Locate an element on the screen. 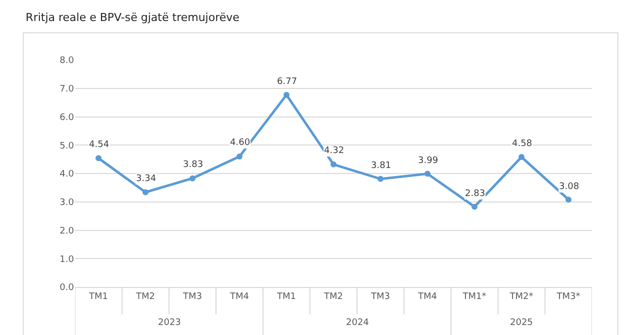 This screenshot has width=642, height=335. data-label: 6.77 is located at coordinates (287, 82).